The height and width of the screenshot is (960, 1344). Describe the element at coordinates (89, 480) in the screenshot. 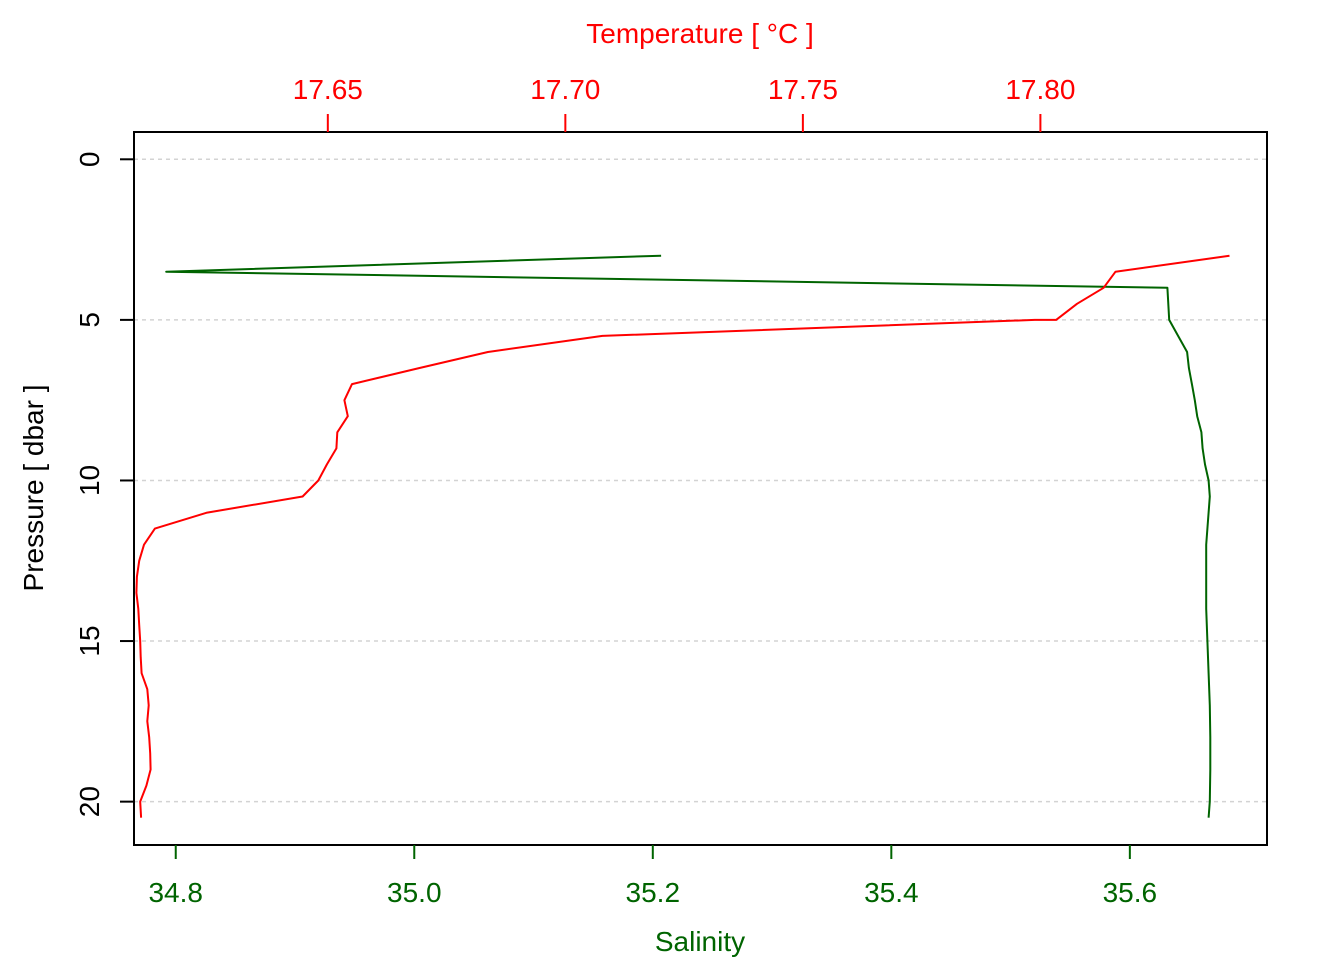

I see `y-tick-label: 10` at that location.